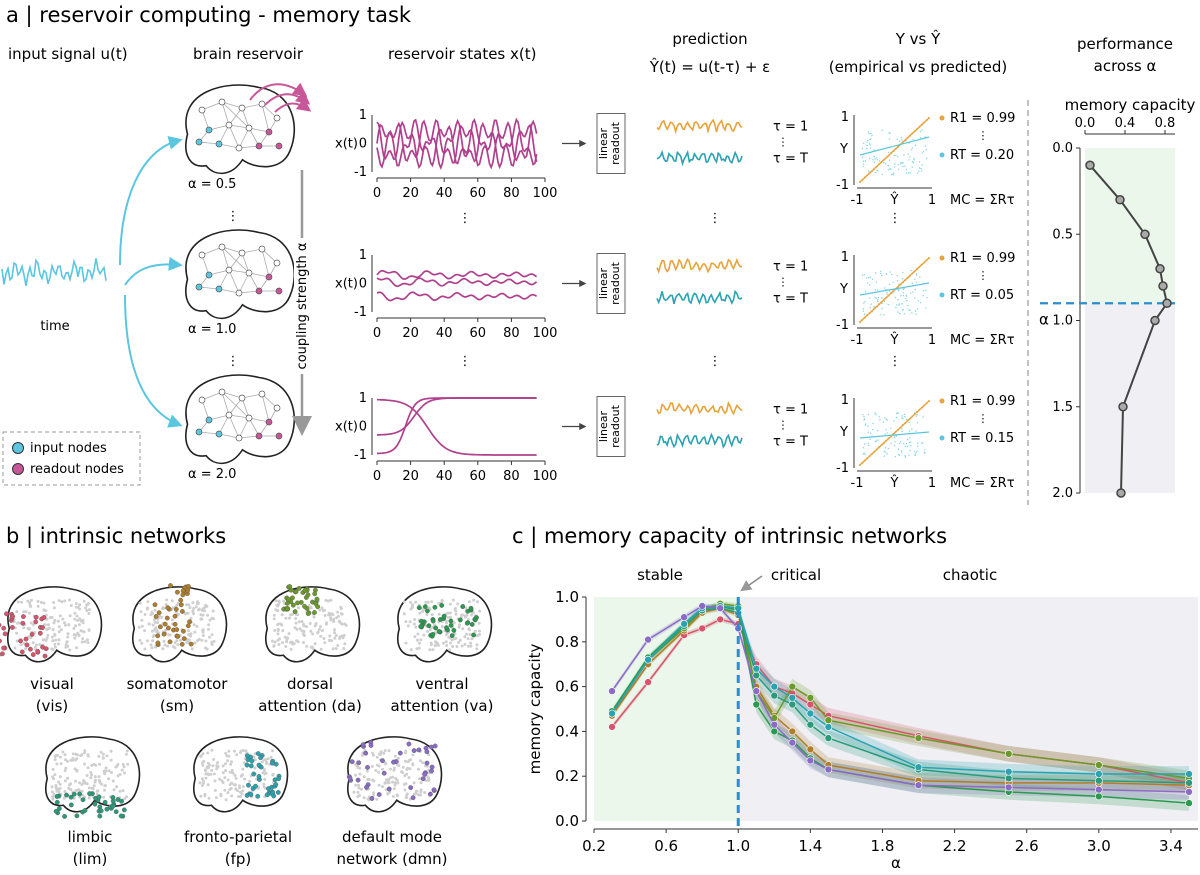 Image resolution: width=1200 pixels, height=875 pixels. Describe the element at coordinates (790, 299) in the screenshot. I see `tau-T-label: τ = T` at that location.